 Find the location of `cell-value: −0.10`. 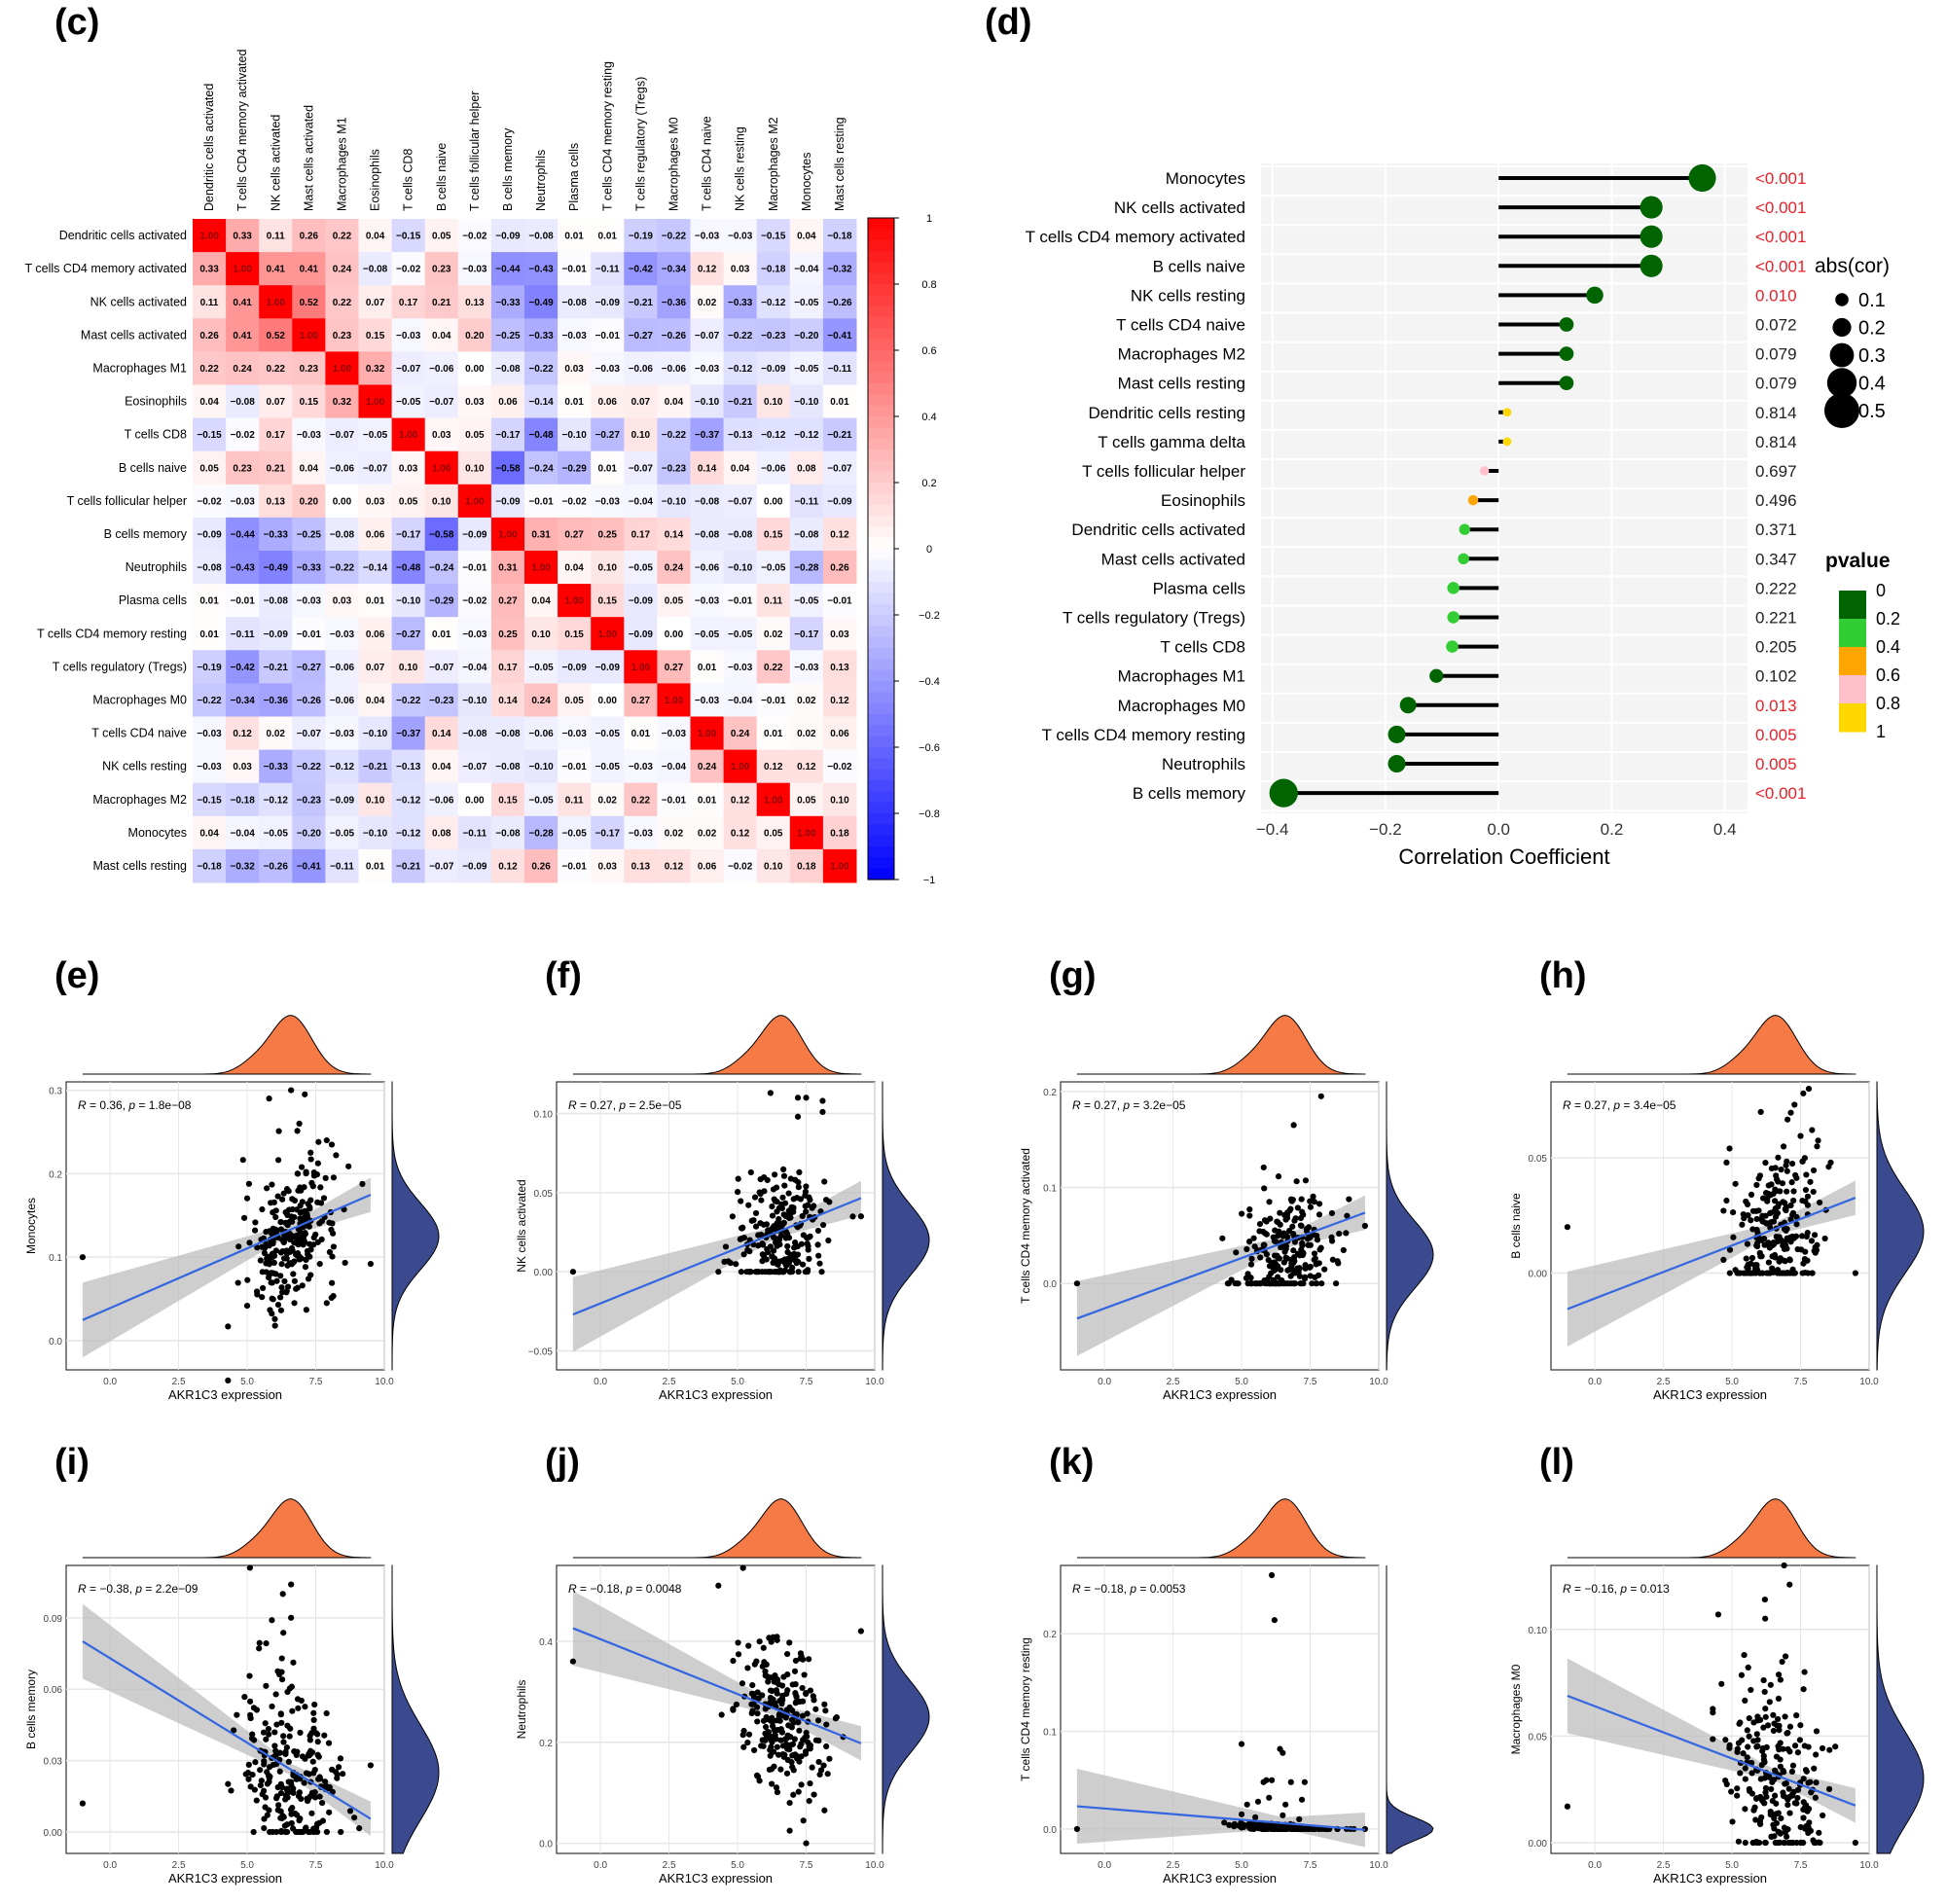

cell-value: −0.10 is located at coordinates (474, 701).